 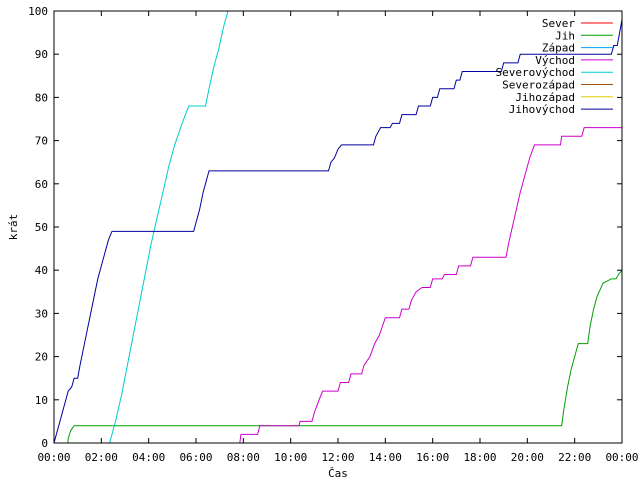 What do you see at coordinates (41, 313) in the screenshot?
I see `y-tick-label: 30` at bounding box center [41, 313].